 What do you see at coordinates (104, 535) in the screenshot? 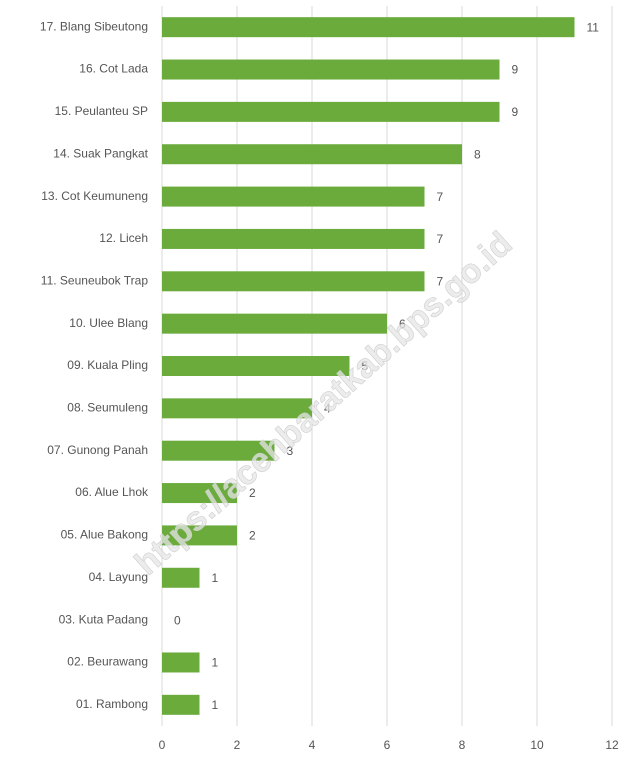
I see `y-tick-label: 05. Alue Bakong` at bounding box center [104, 535].